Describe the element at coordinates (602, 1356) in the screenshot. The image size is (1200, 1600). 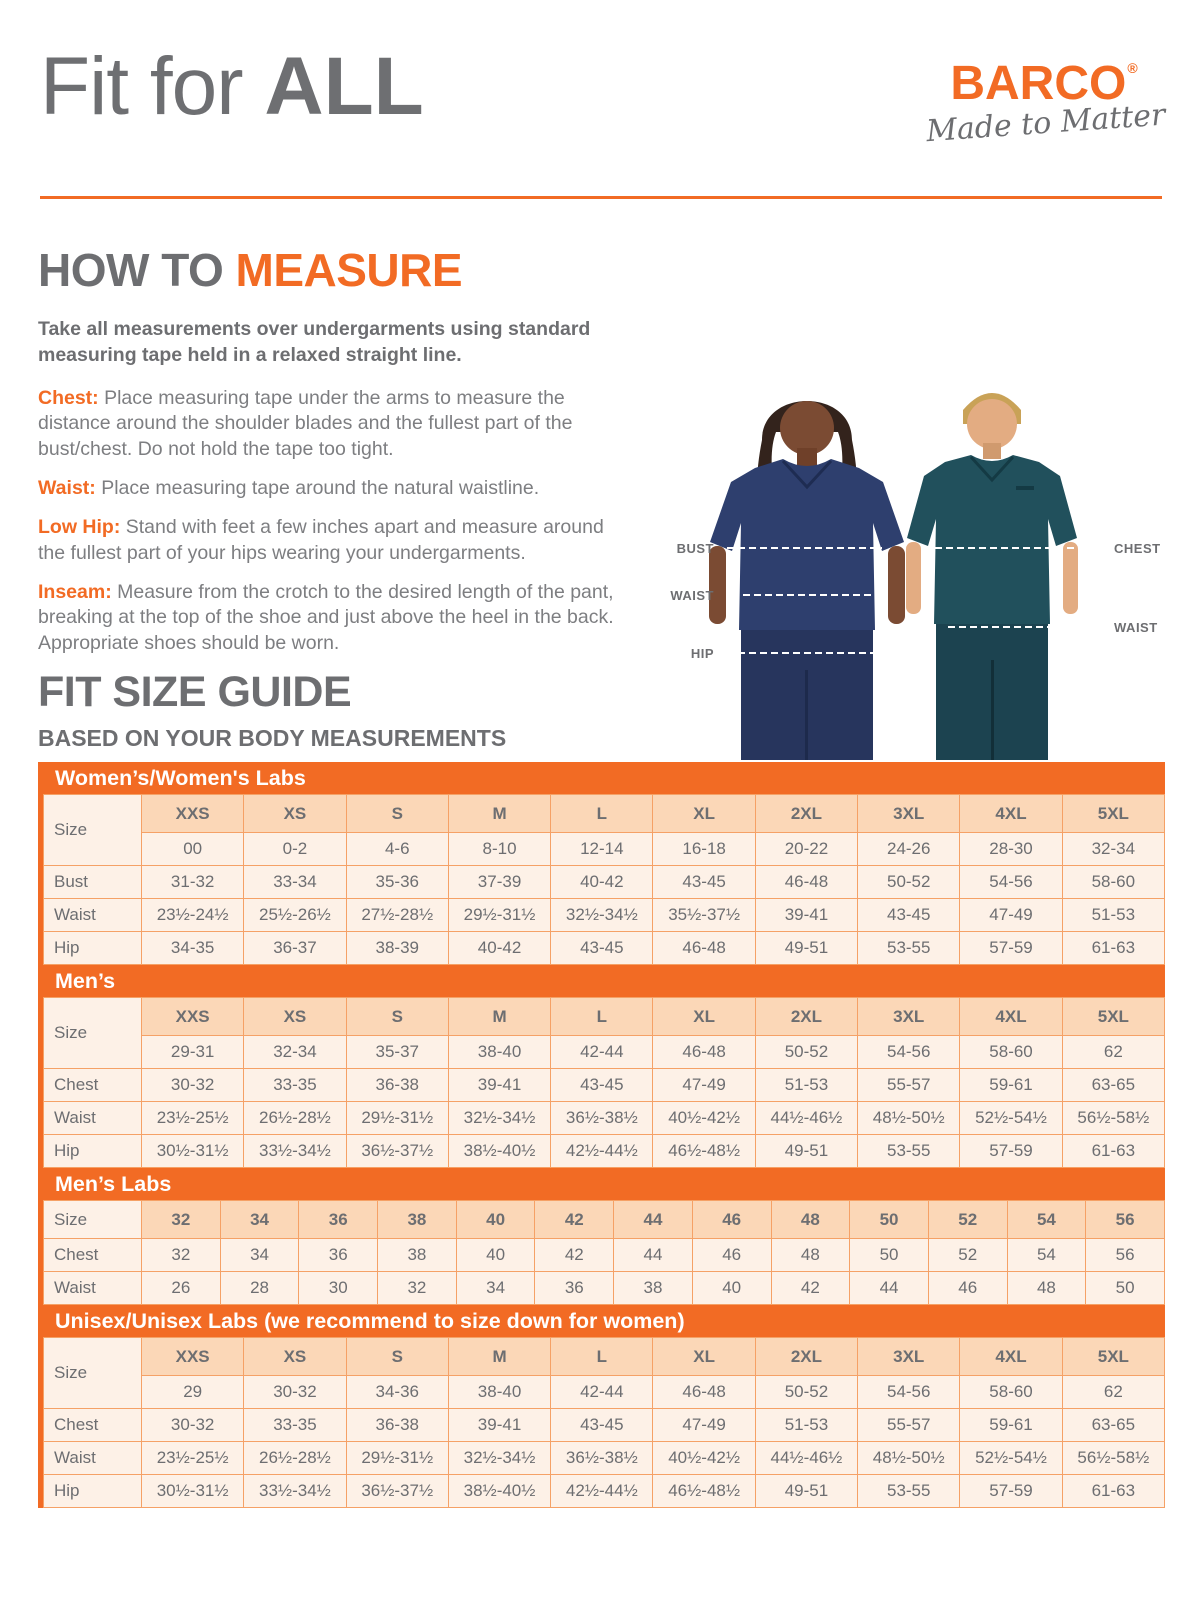
I see `size-header-cell: L` at that location.